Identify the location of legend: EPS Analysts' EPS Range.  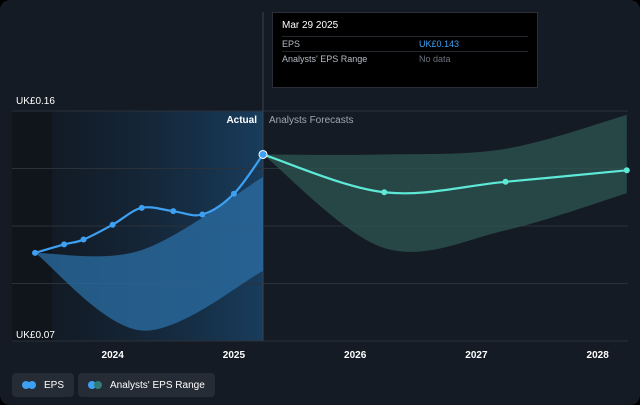
(113, 385).